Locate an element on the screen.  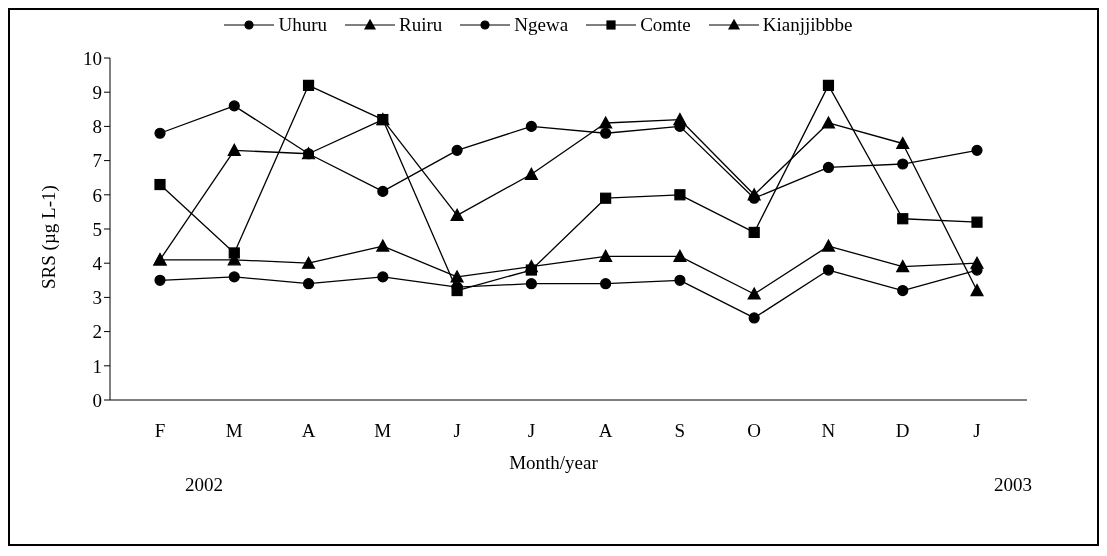
legend-label: Kianjjibbbe is located at coordinates (807, 25).